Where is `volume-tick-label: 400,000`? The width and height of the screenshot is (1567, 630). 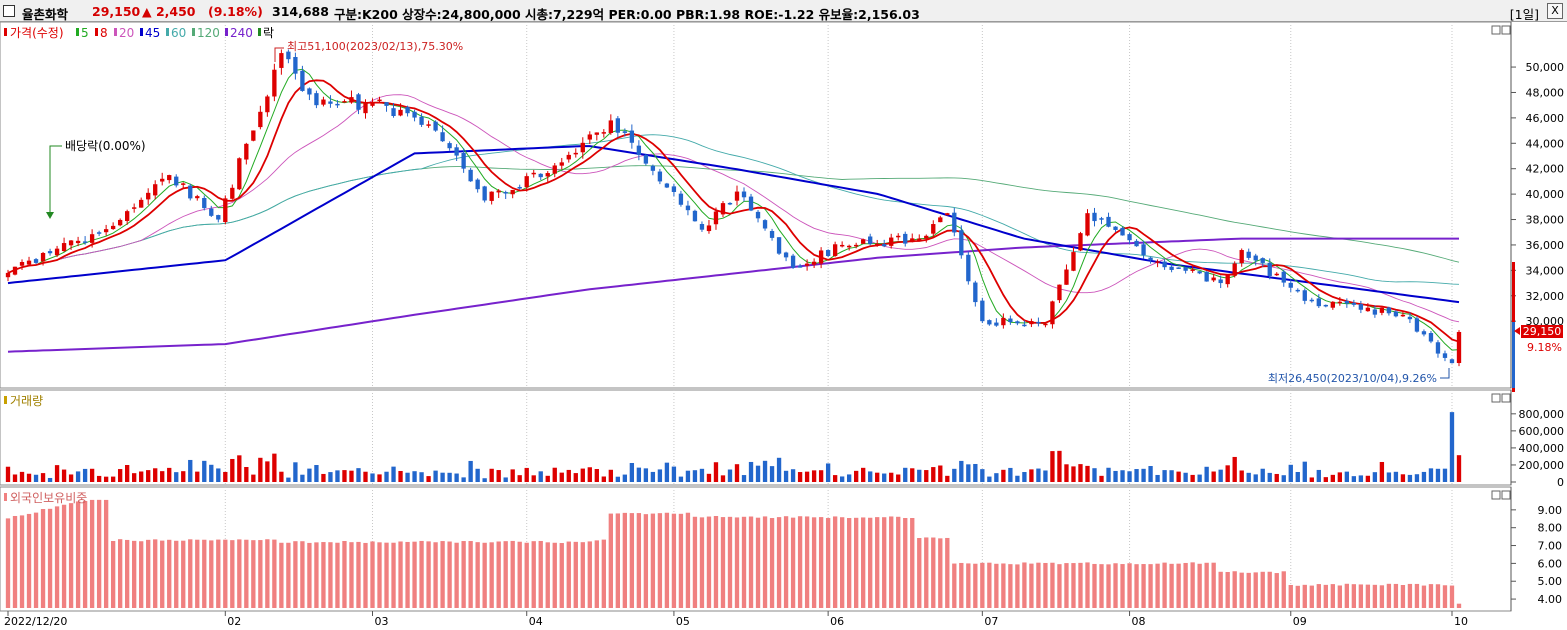
volume-tick-label: 400,000 is located at coordinates (1542, 448).